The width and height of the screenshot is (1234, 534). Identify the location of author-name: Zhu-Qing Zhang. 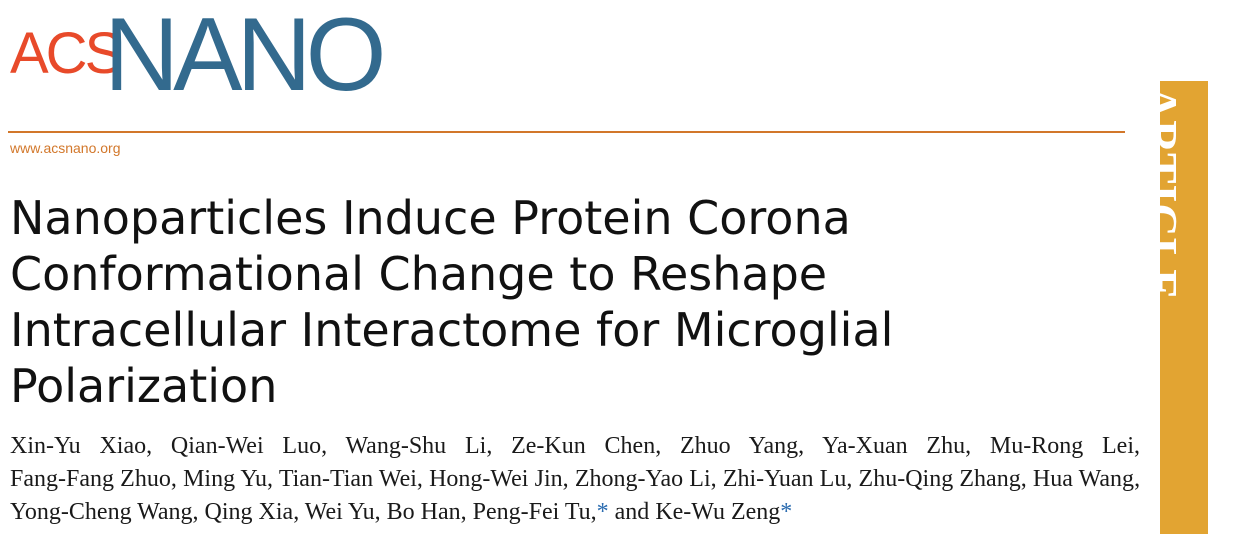
(939, 479).